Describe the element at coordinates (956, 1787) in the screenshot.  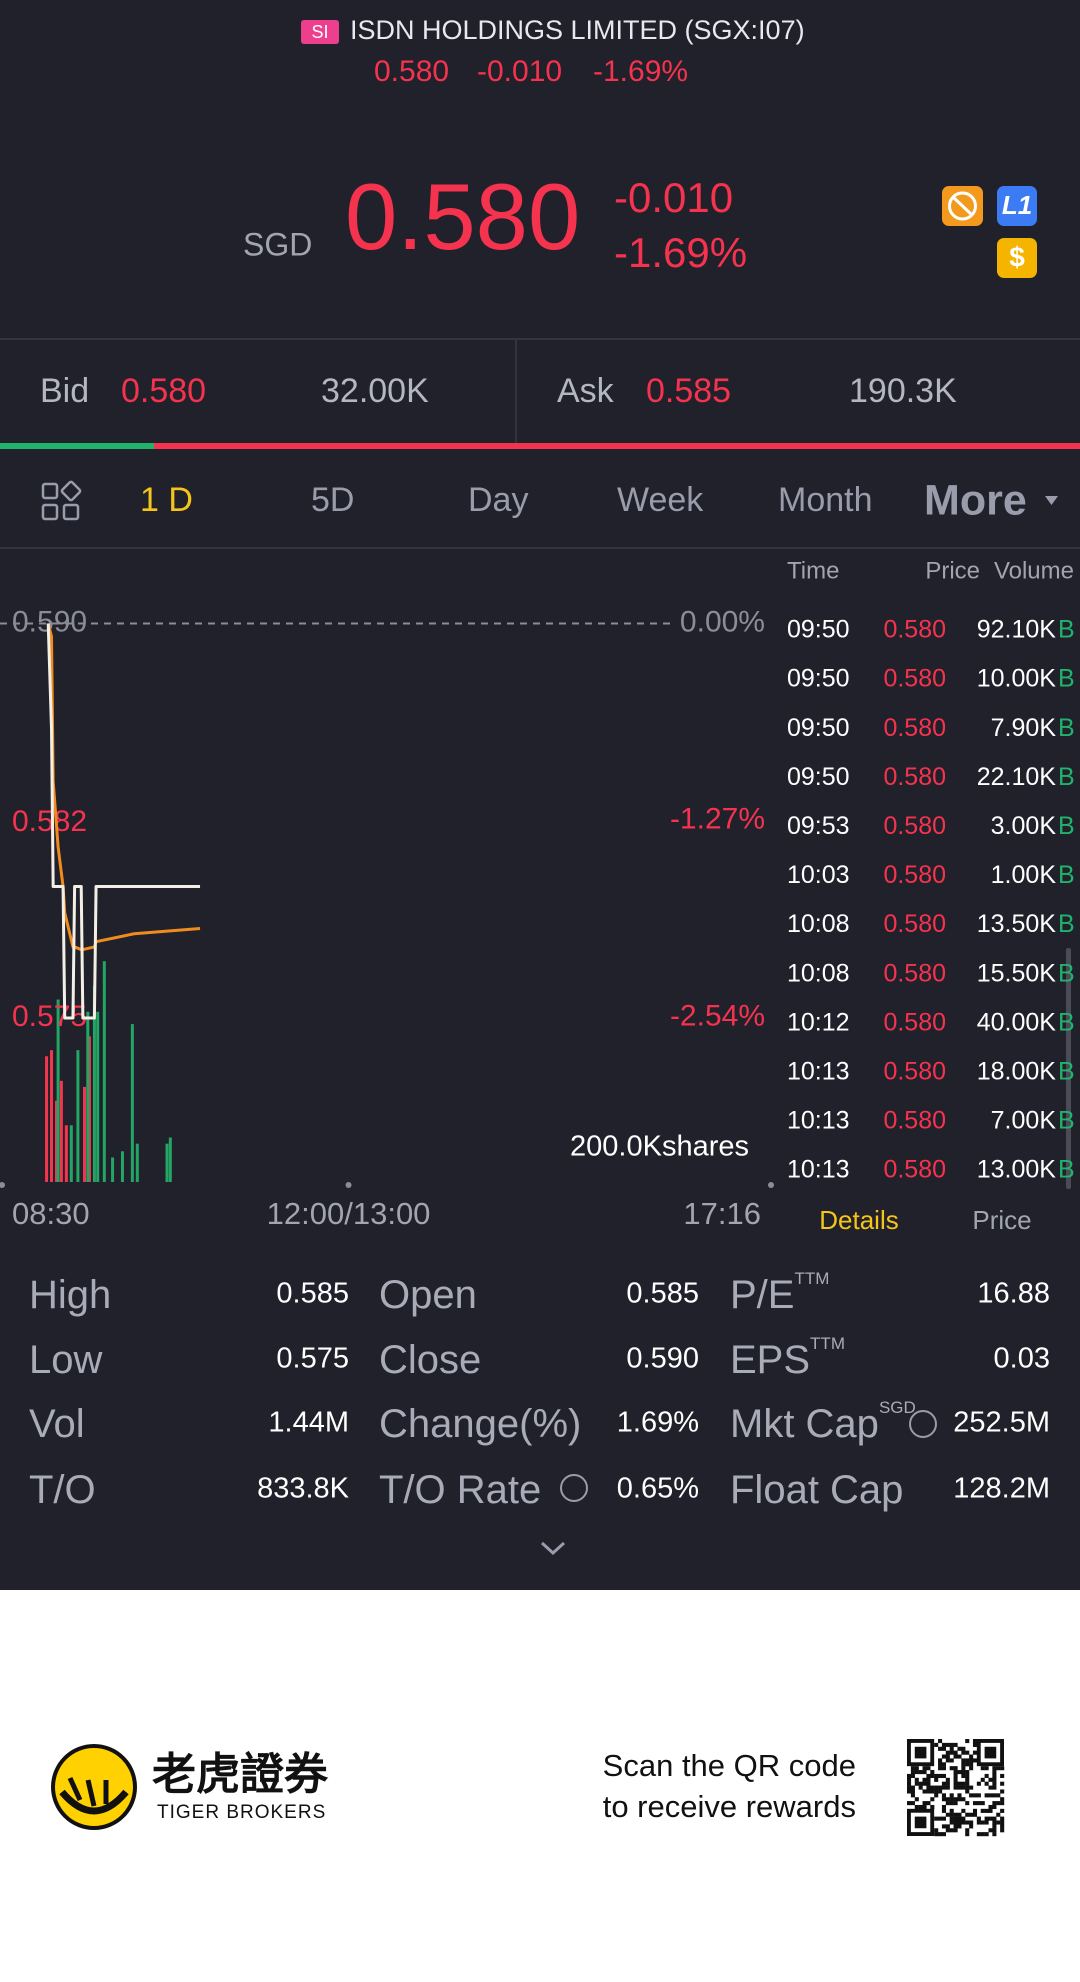
I see `qr-code` at that location.